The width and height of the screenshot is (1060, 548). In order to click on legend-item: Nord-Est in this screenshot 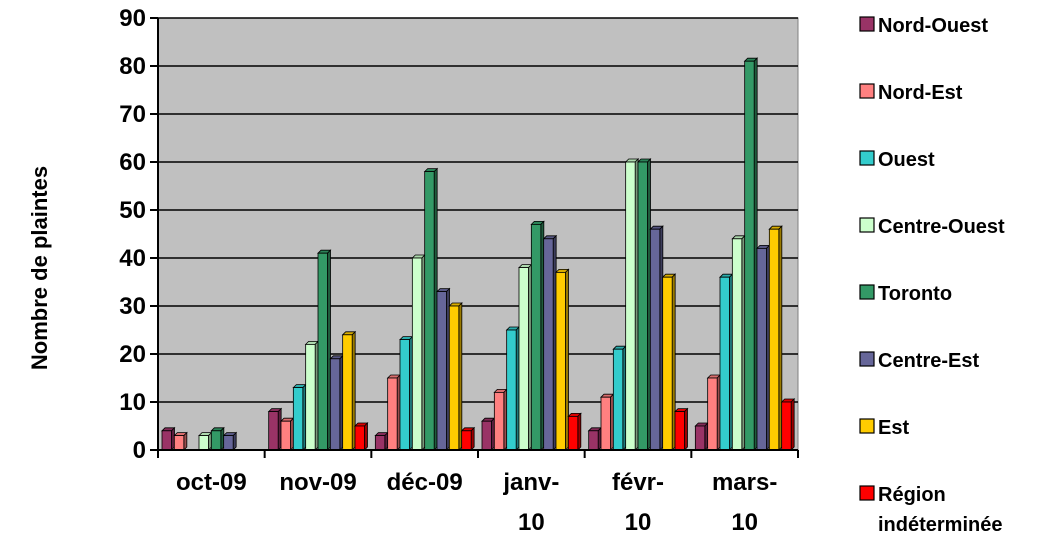, I will do `click(911, 93)`.